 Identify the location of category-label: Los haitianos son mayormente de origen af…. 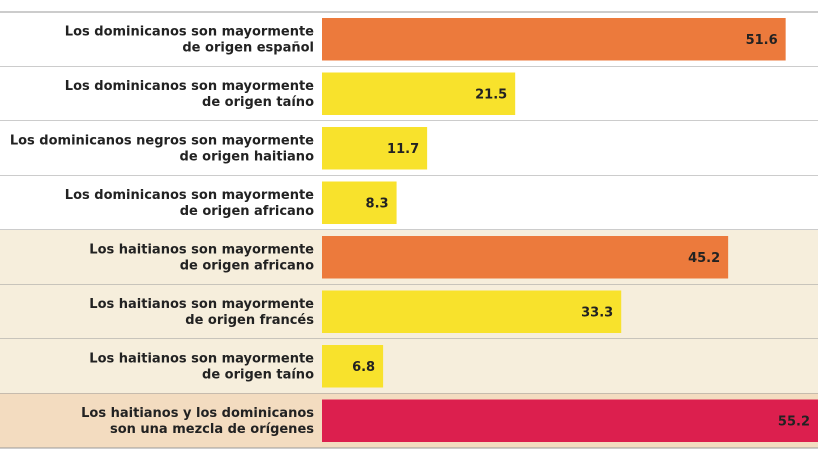
(201, 257).